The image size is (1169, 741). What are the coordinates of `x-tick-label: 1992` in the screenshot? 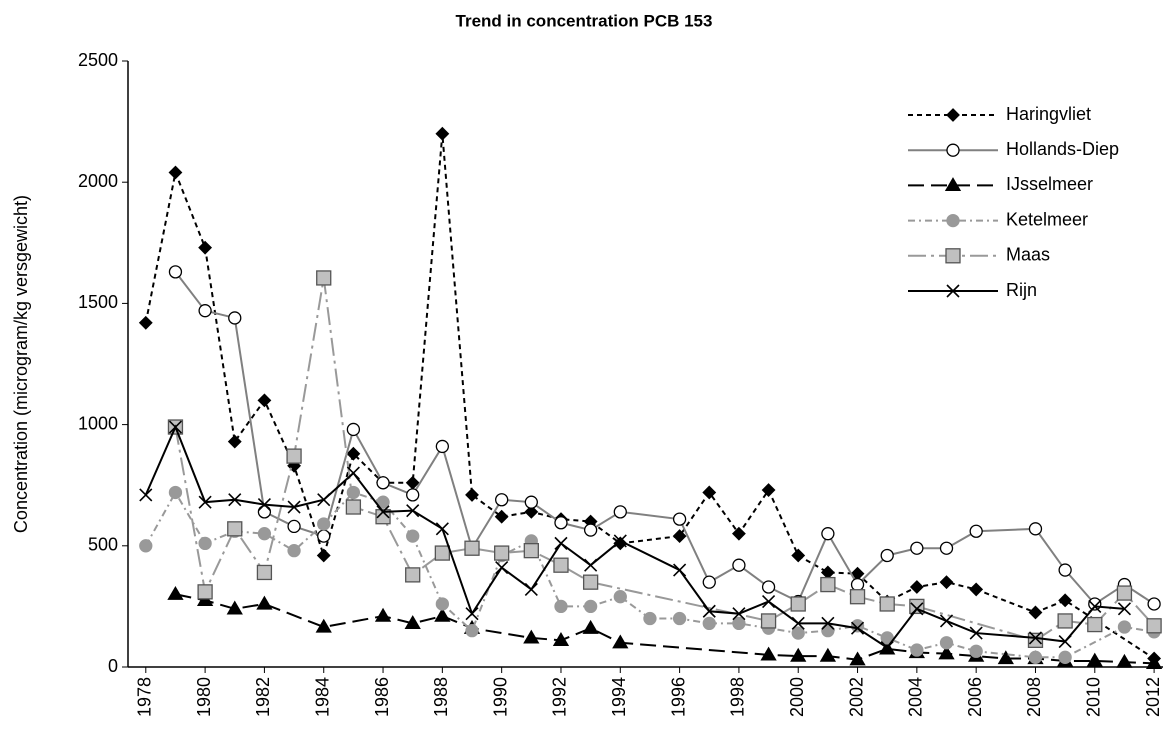 It's located at (560, 697).